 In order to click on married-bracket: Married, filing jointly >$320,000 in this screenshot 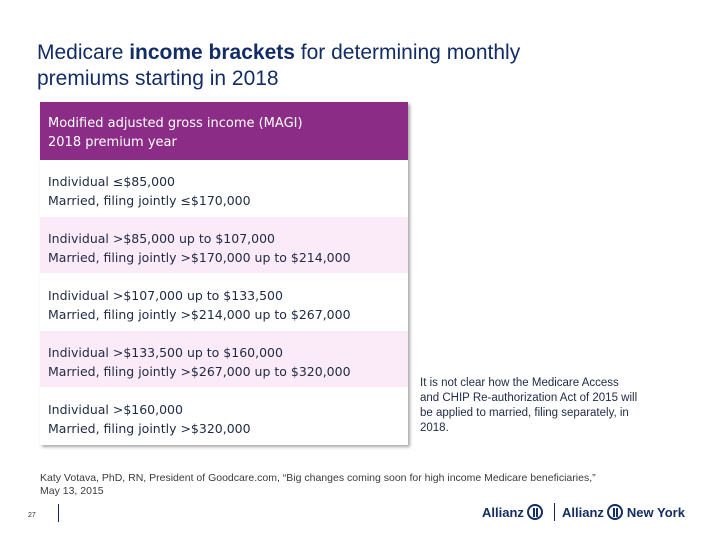, I will do `click(149, 428)`.